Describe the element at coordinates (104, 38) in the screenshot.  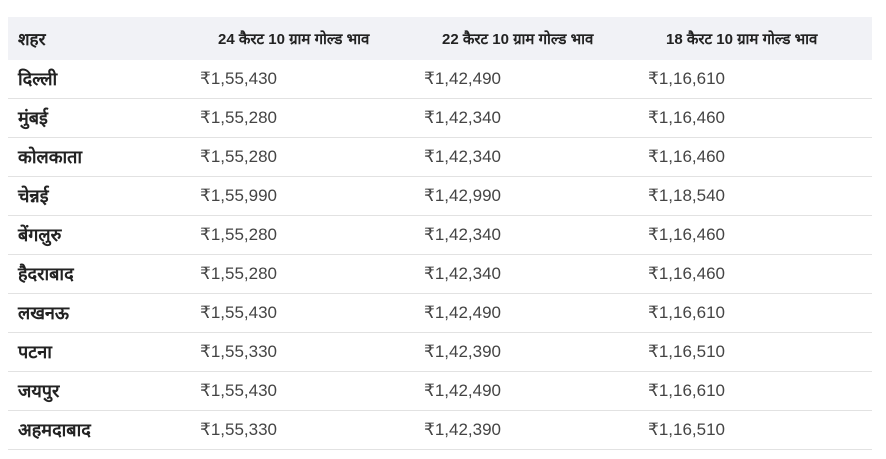
I see `city-header: शहर` at that location.